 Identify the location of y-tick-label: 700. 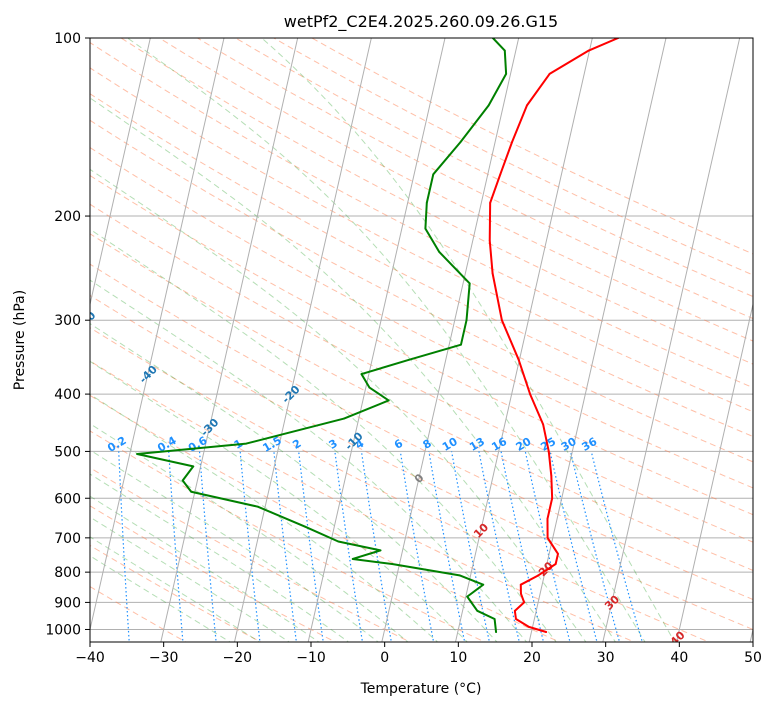
(67, 539).